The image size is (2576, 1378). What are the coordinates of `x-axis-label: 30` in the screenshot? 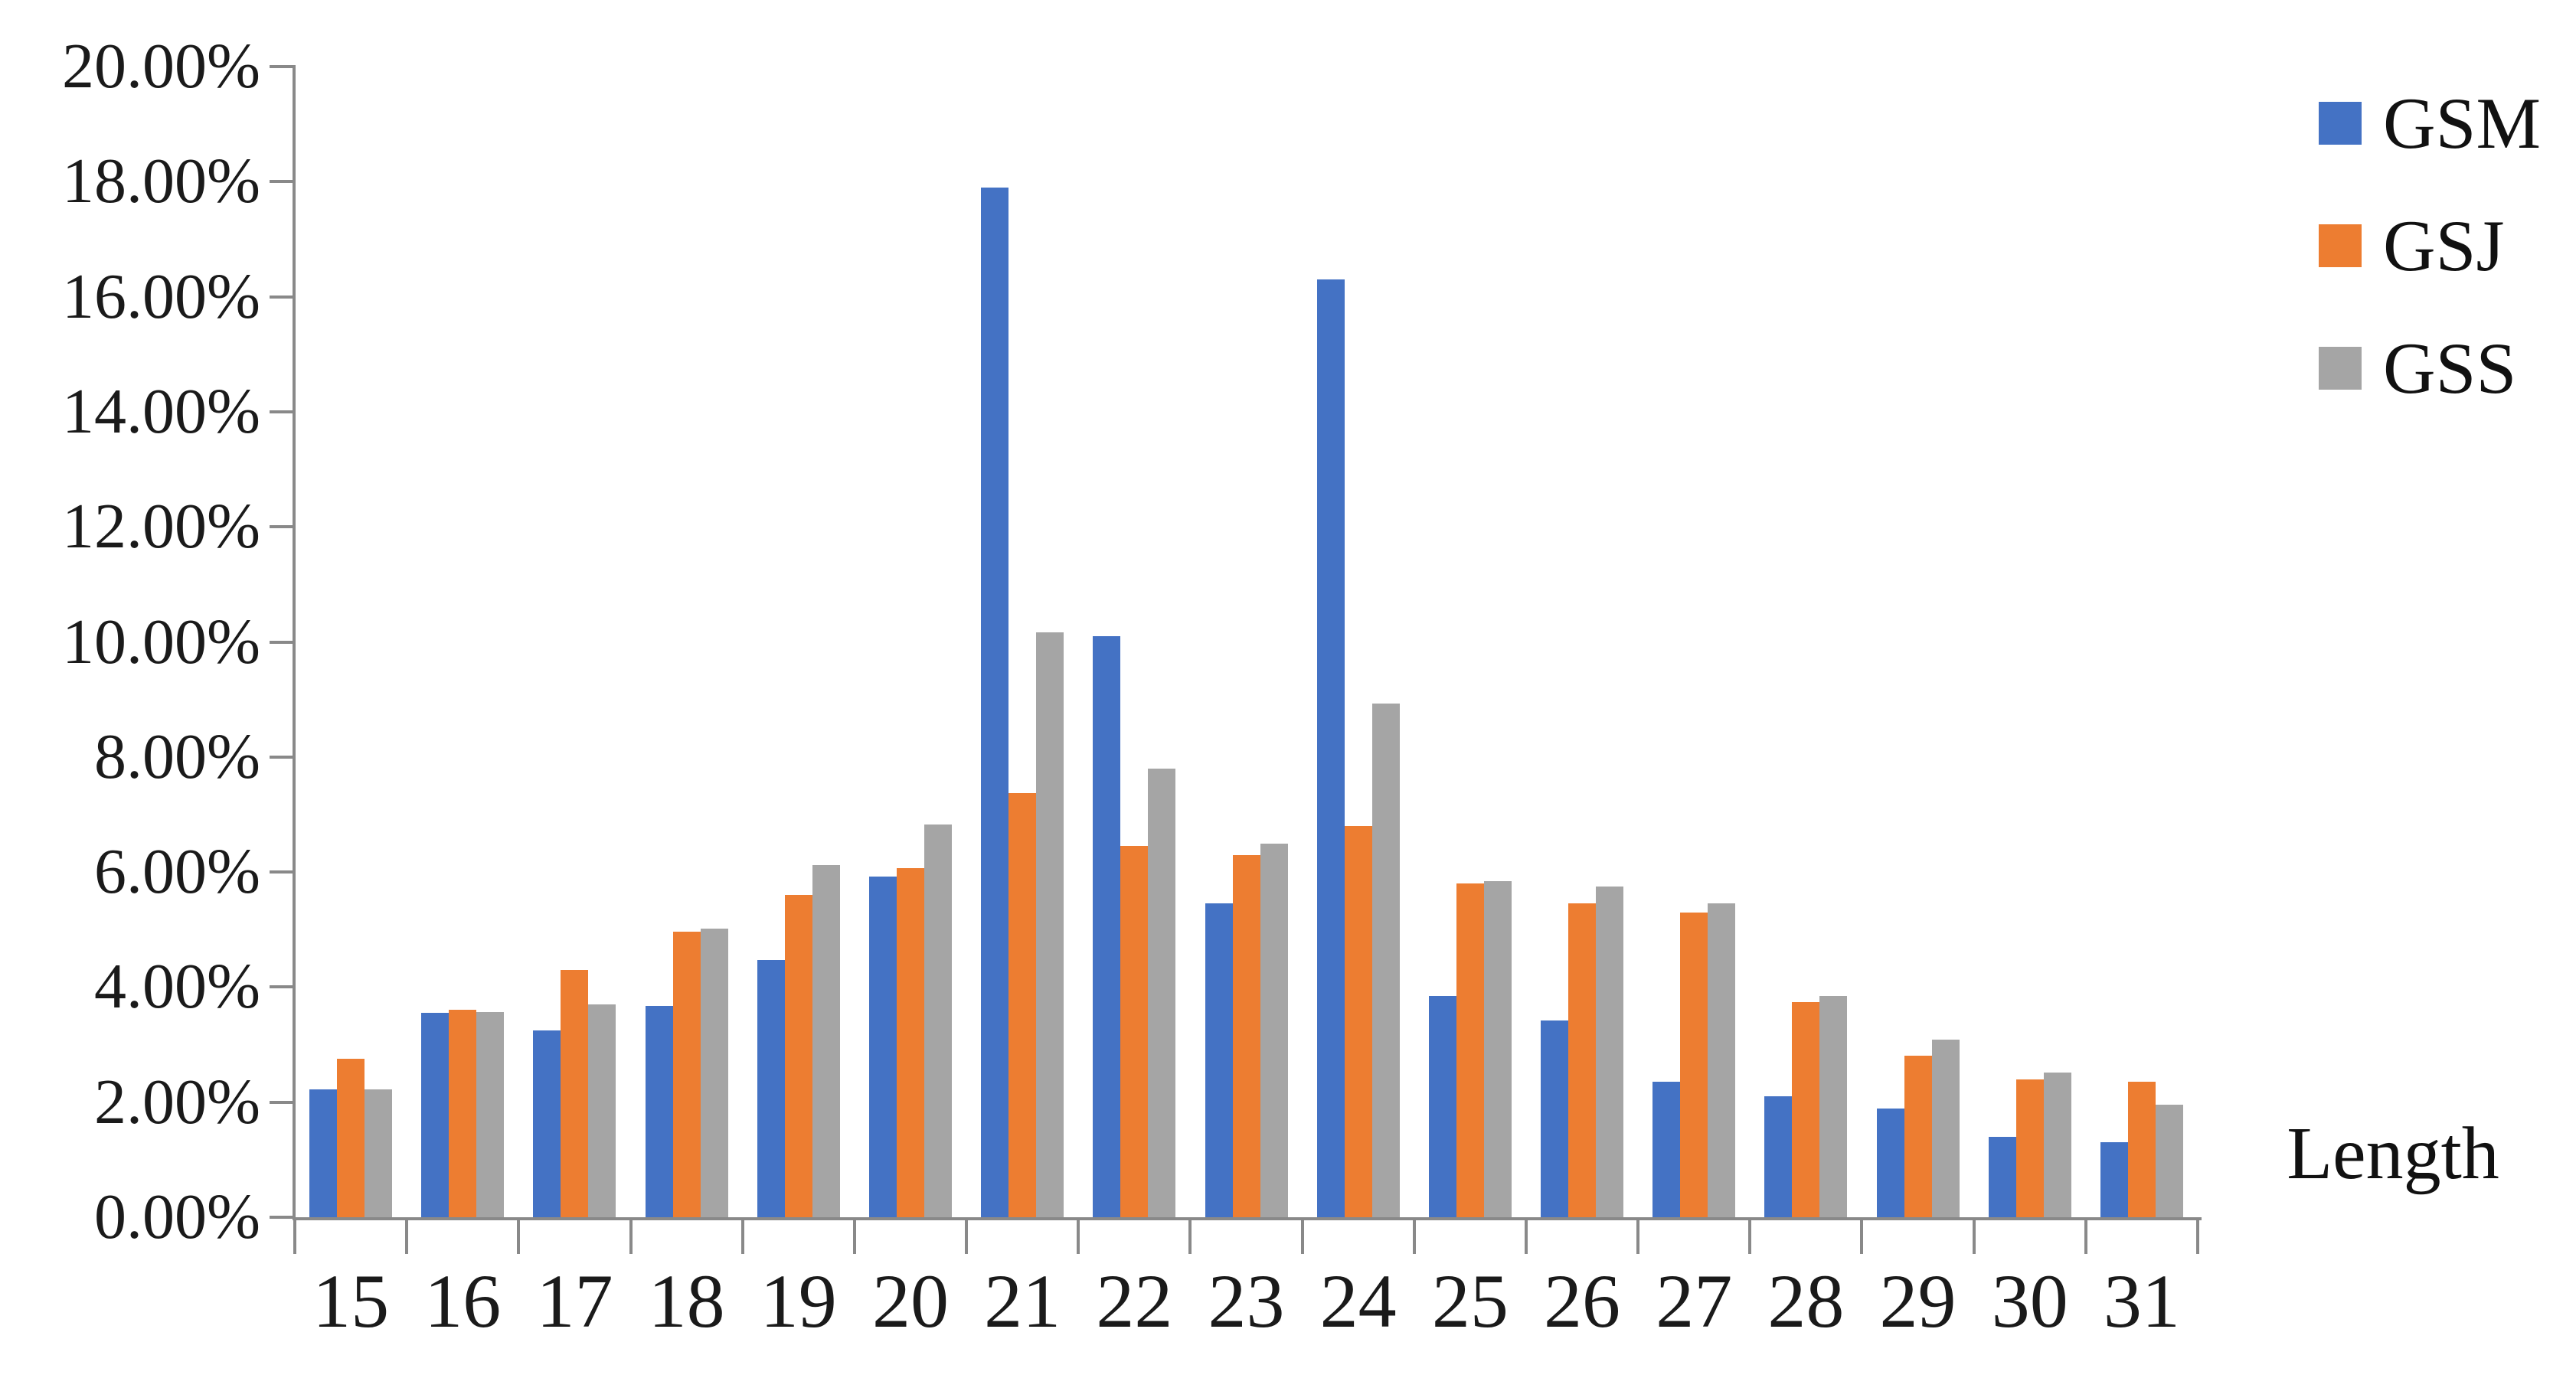 It's located at (2029, 1301).